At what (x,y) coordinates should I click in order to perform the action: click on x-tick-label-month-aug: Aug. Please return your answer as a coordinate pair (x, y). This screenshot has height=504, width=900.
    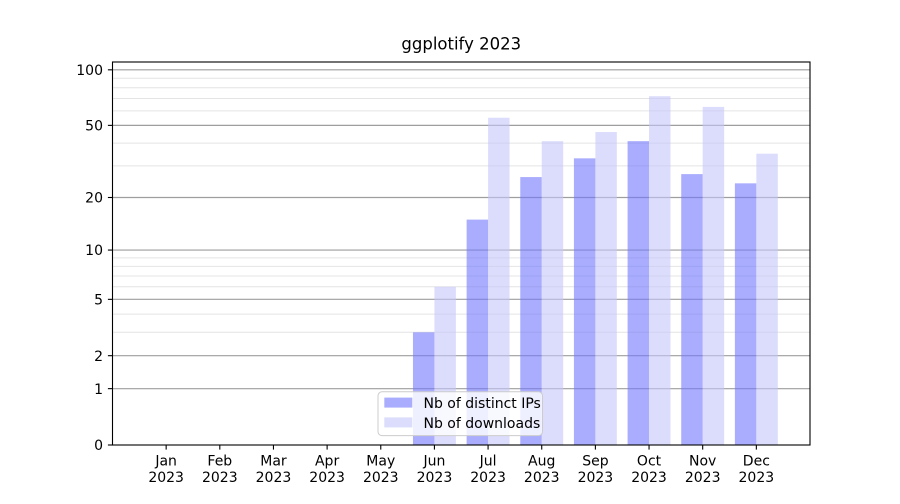
    Looking at the image, I should click on (541, 462).